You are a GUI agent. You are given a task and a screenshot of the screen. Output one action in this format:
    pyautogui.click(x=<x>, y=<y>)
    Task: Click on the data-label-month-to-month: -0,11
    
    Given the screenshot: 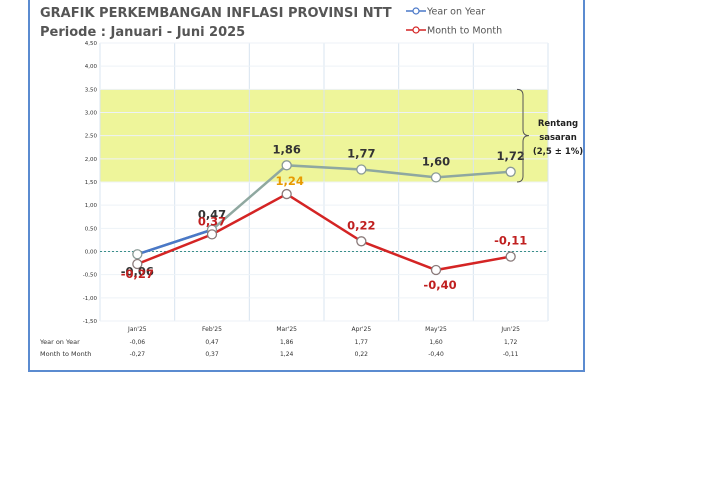 What is the action you would take?
    pyautogui.click(x=510, y=241)
    